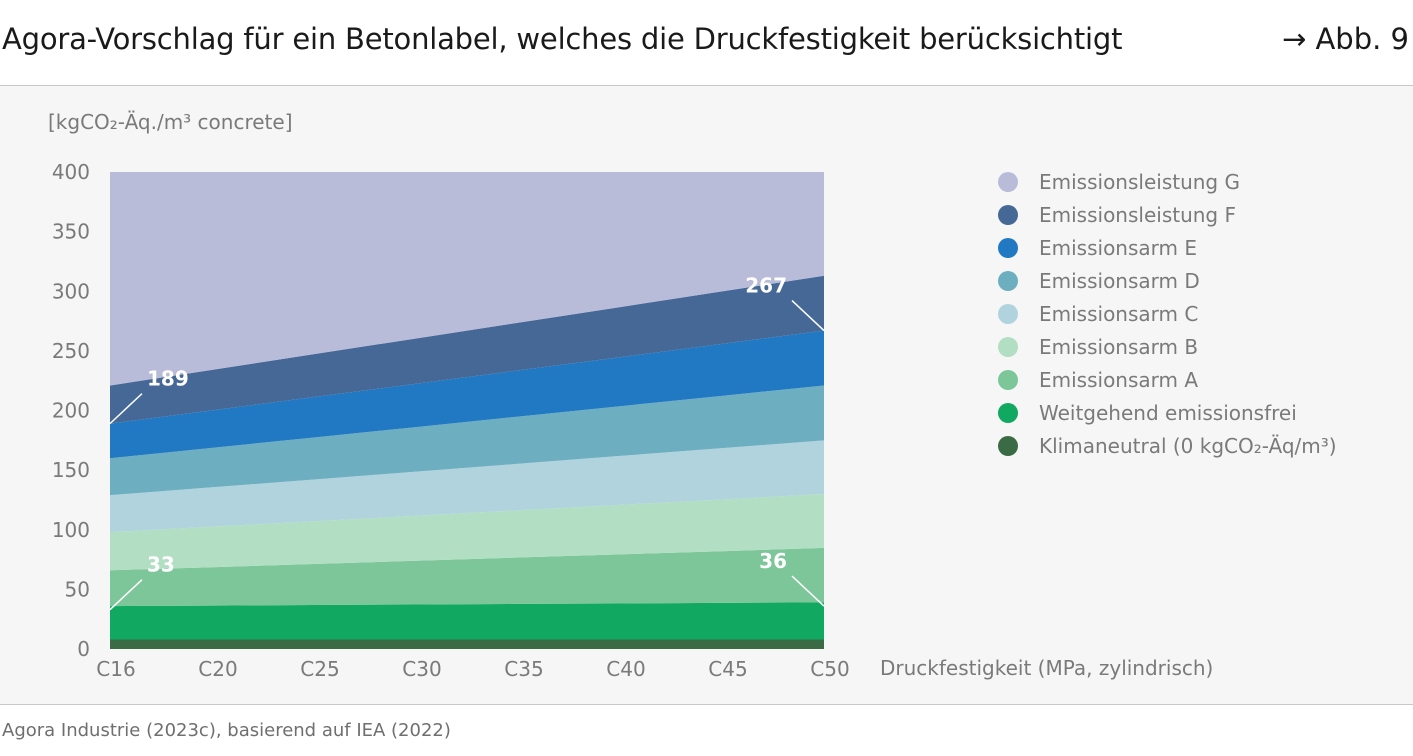  What do you see at coordinates (170, 122) in the screenshot?
I see `y-axis-label: [kgCO₂-Äq./m³ concrete]` at bounding box center [170, 122].